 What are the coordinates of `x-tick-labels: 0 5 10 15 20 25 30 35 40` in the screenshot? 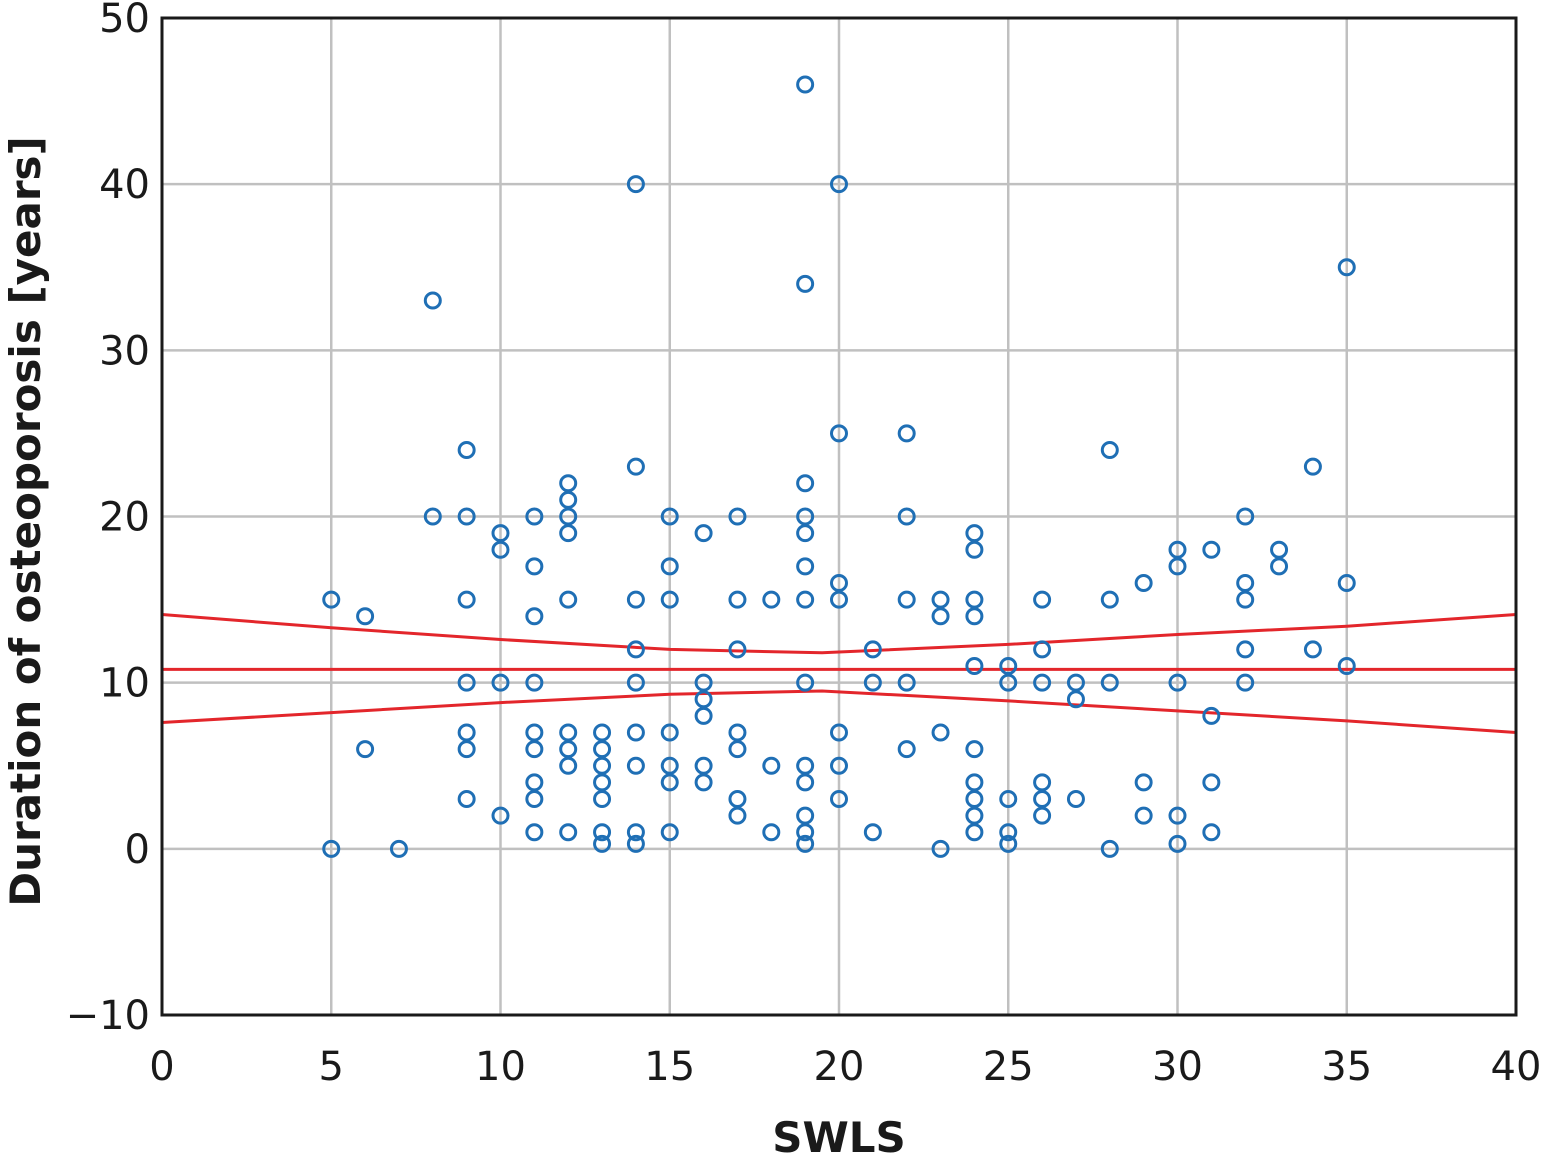 It's located at (845, 1067).